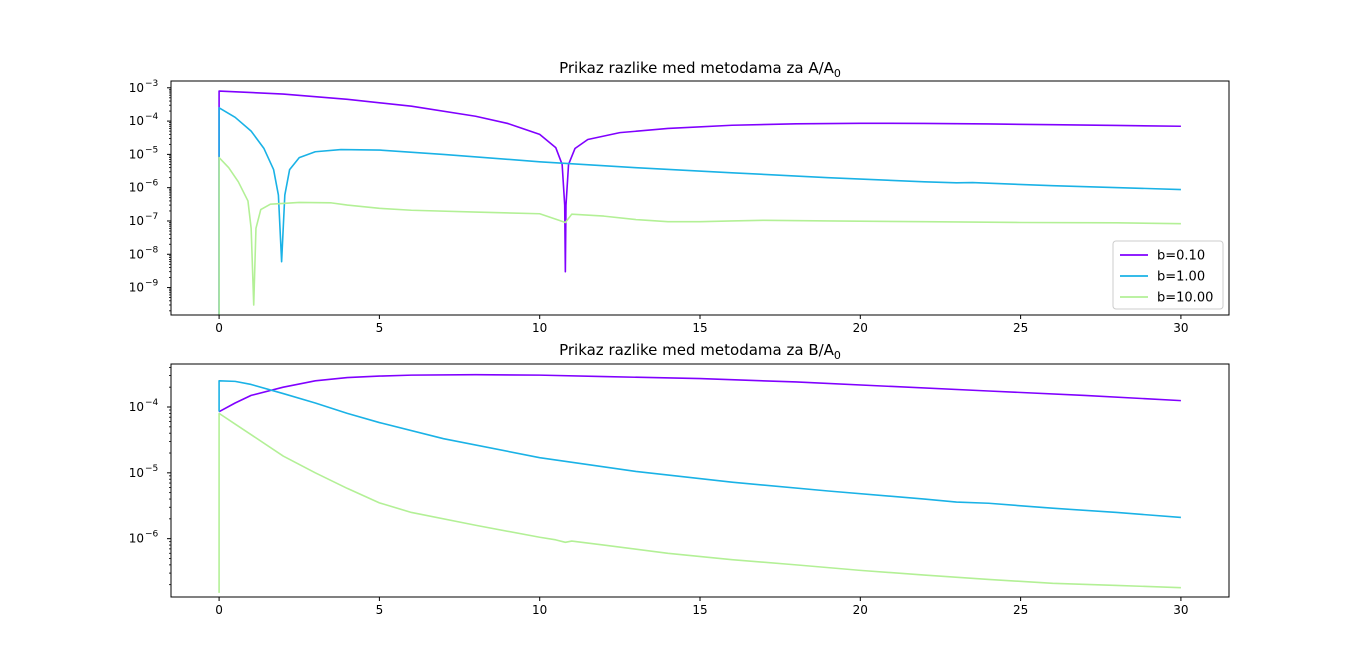 This screenshot has width=1366, height=671. What do you see at coordinates (152, 250) in the screenshot?
I see `y-tick-label-exponent: −8` at bounding box center [152, 250].